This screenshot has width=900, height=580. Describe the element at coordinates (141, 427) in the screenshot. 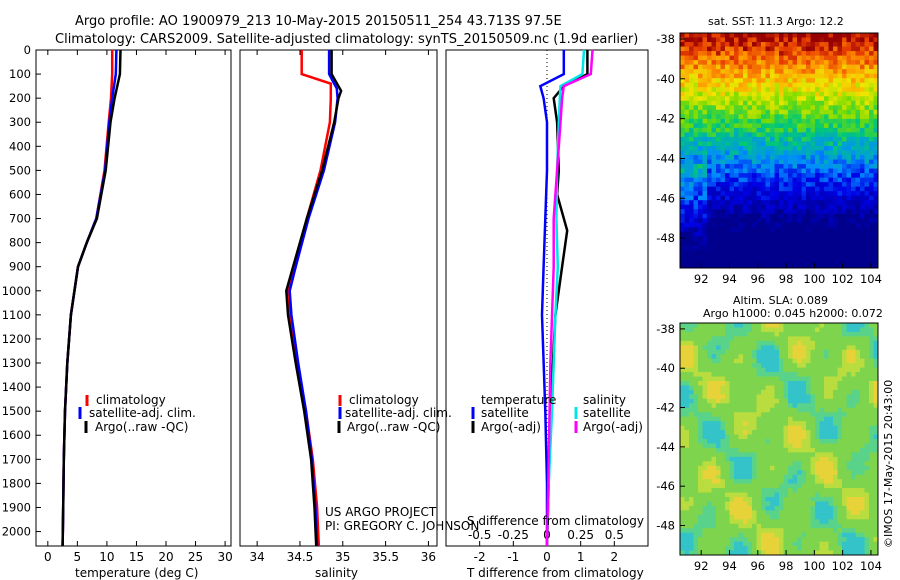

I see `legend-label-argo: Argo(..raw -QC)` at that location.